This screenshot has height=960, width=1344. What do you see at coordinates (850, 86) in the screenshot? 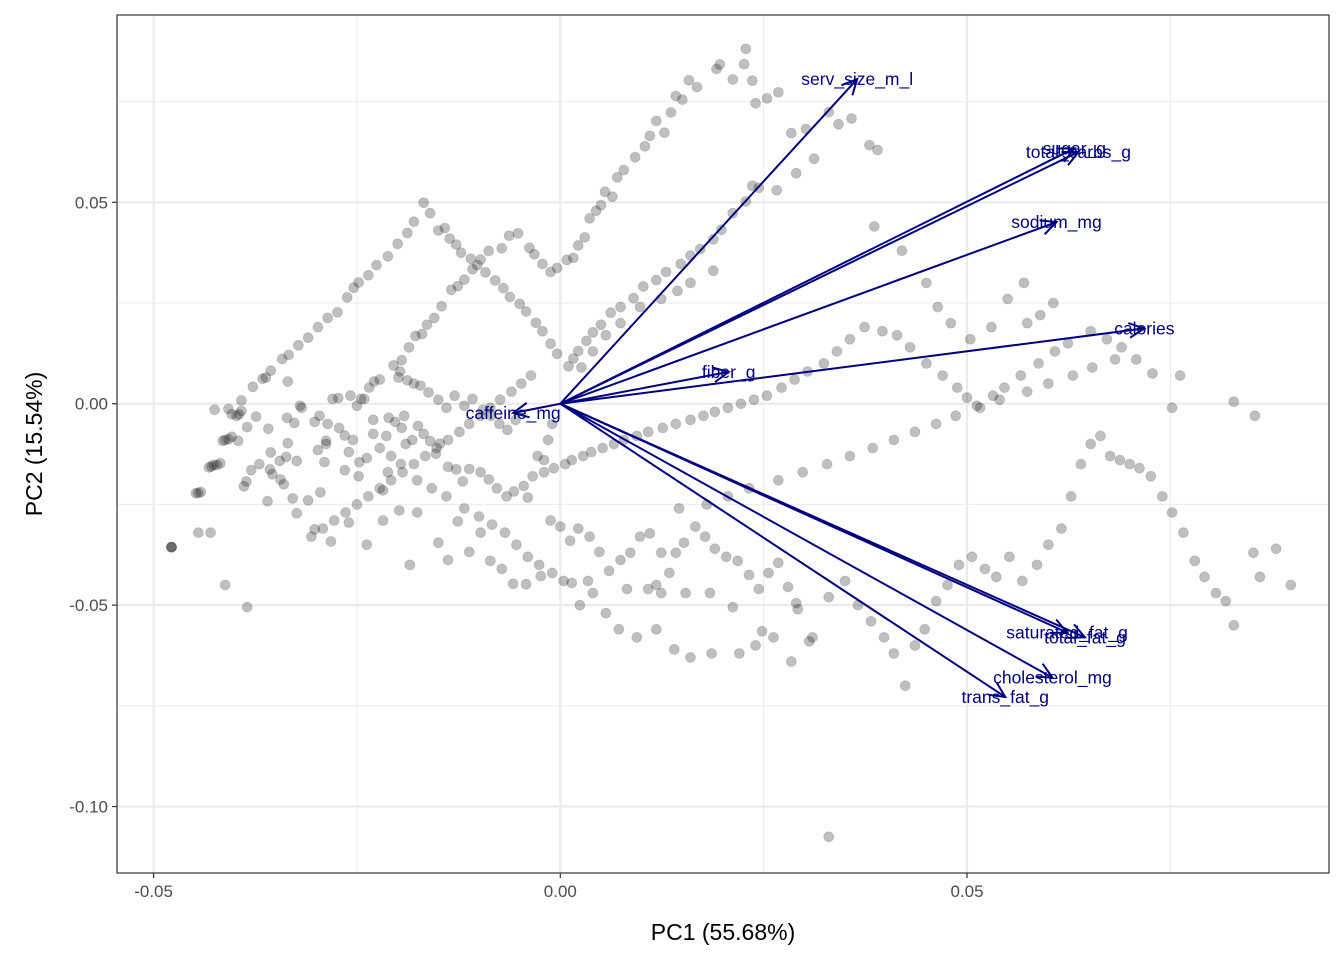
I see `loading-arrowhead-serv_size_m_l` at bounding box center [850, 86].